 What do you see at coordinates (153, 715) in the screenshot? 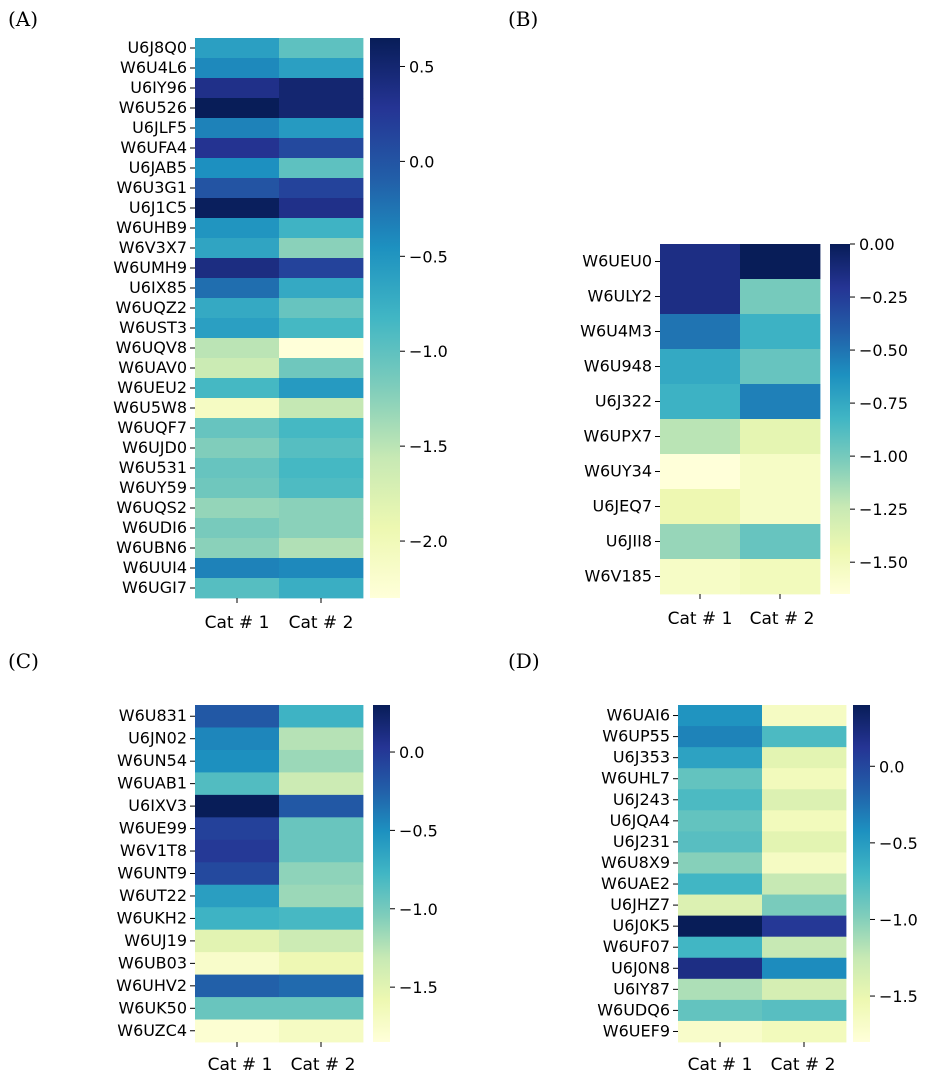
I see `row-label: W6U831` at bounding box center [153, 715].